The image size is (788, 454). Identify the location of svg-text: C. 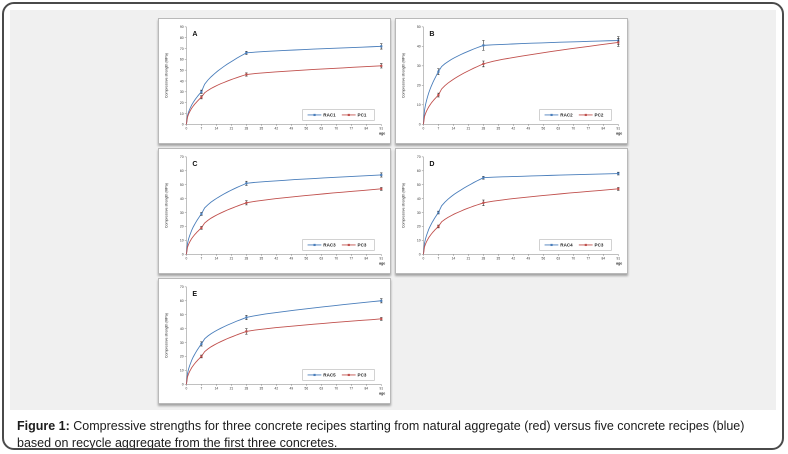
(194, 164).